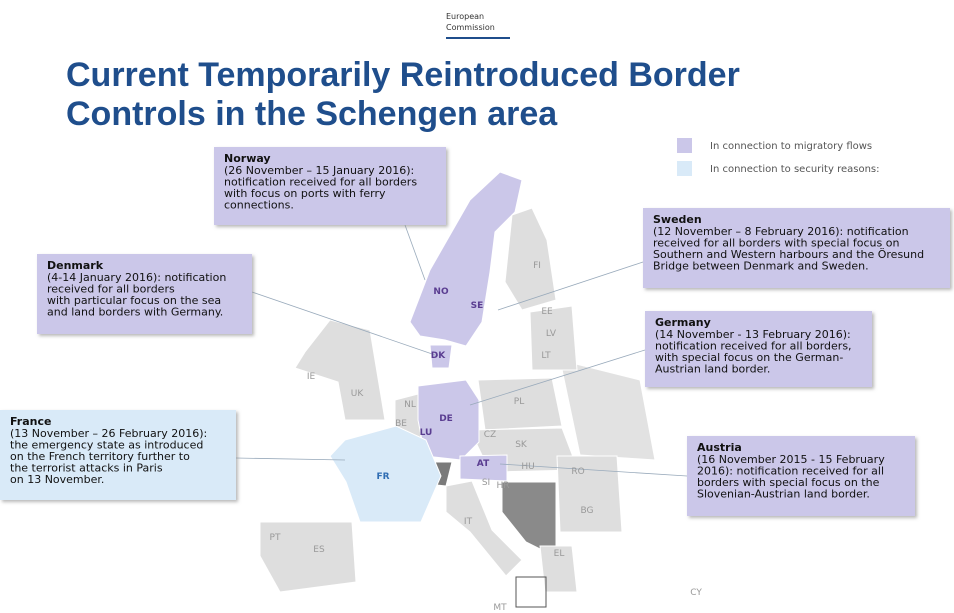  I want to click on country-label: DK, so click(438, 356).